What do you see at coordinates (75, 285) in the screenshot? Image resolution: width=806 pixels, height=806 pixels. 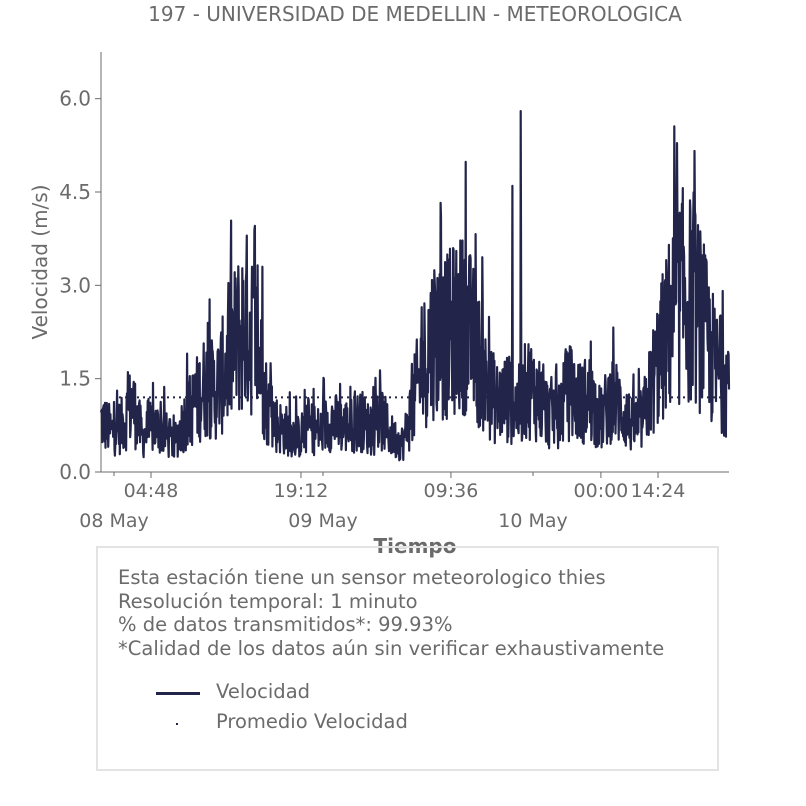 I see `y-tick-label: 3.0` at bounding box center [75, 285].